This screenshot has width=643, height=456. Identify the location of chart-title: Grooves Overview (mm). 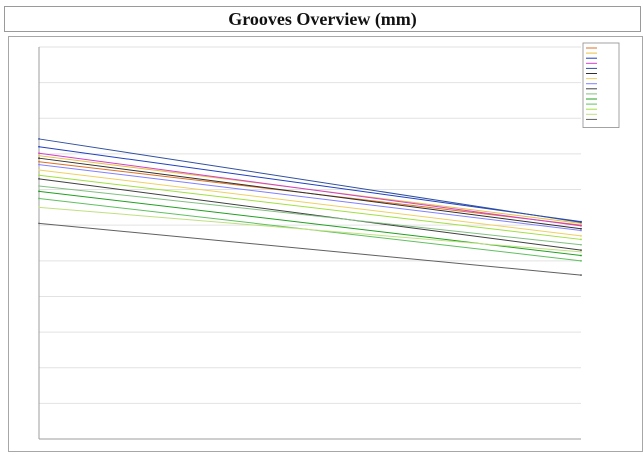
(322, 18).